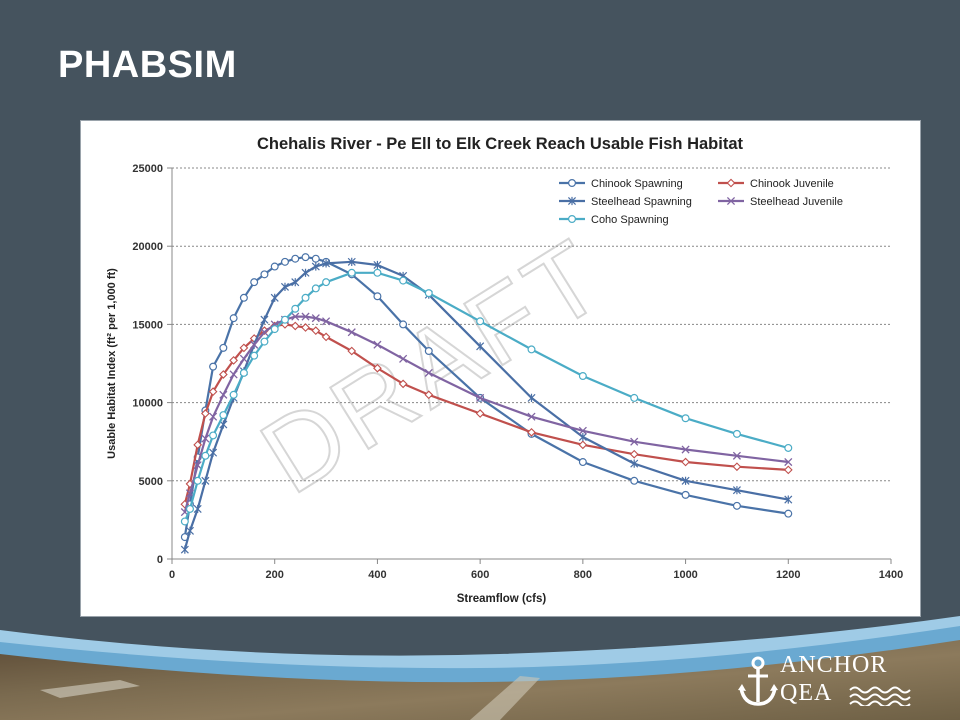  Describe the element at coordinates (796, 202) in the screenshot. I see `legend-label: Steelhead Juvenile` at that location.